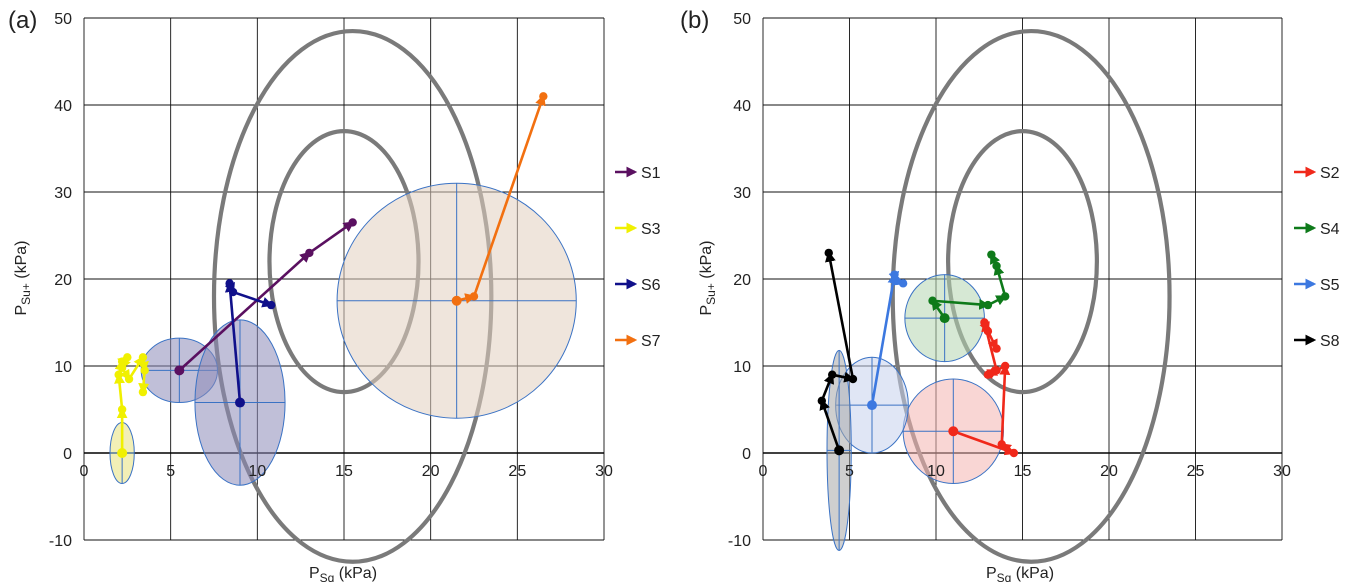 The width and height of the screenshot is (1365, 582). I want to click on panel-b-y-tick-label: 20, so click(742, 280).